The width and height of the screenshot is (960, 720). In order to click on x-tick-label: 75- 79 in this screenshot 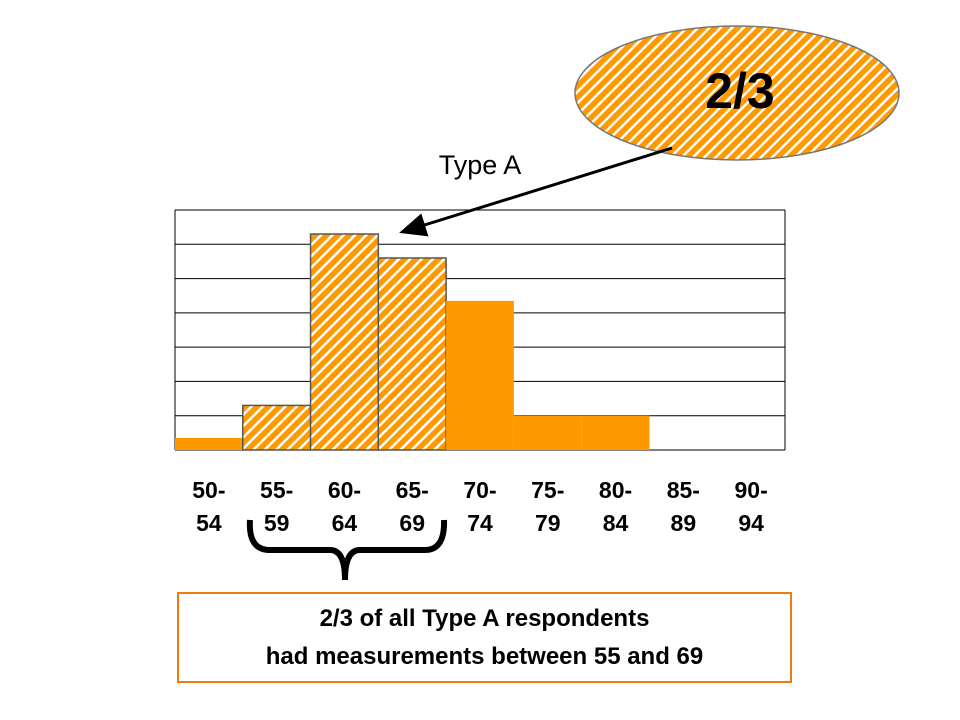, I will do `click(548, 506)`.